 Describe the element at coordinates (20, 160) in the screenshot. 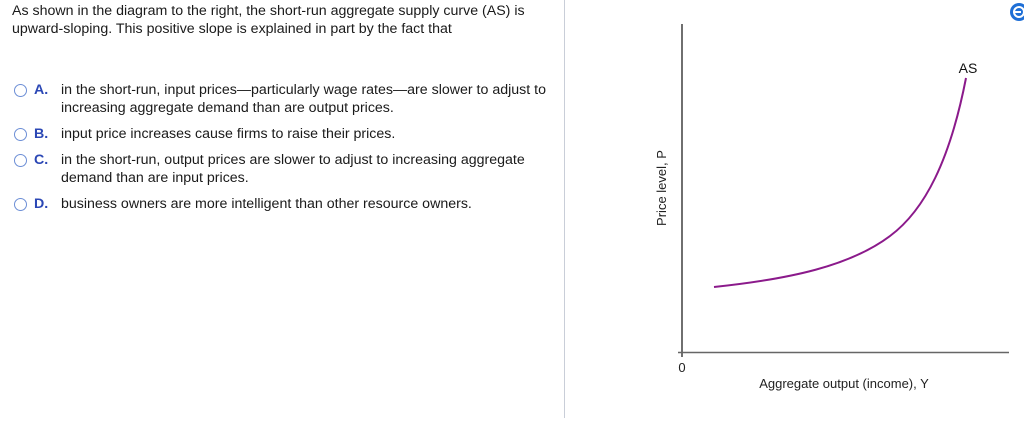

I see `radio-c` at that location.